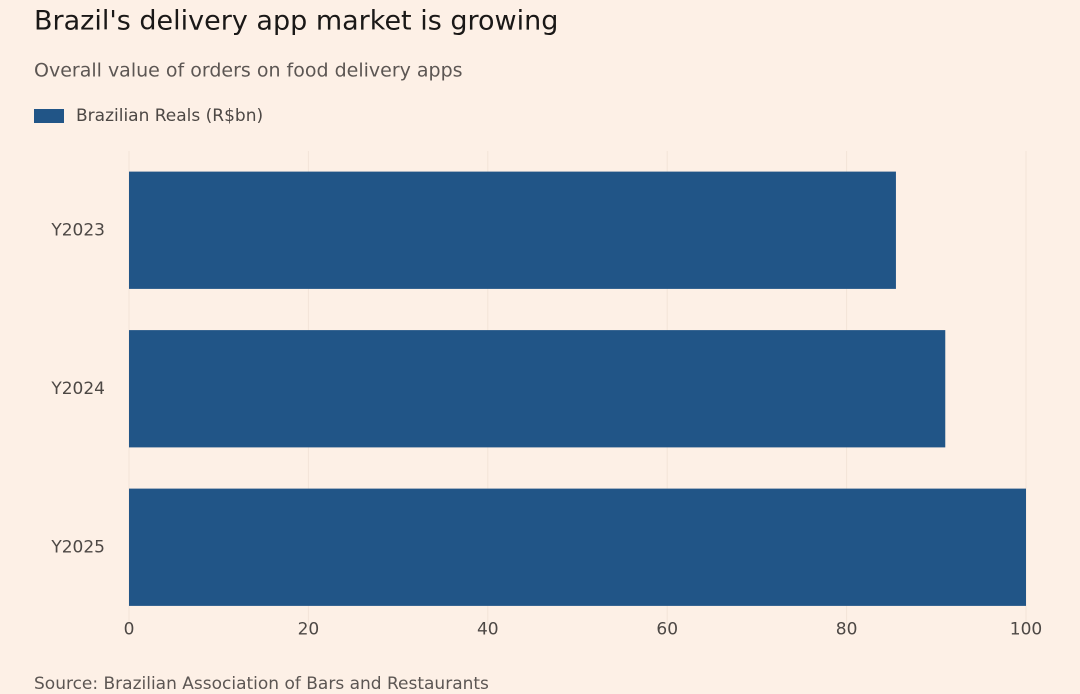 This screenshot has height=694, width=1080. What do you see at coordinates (77, 389) in the screenshot?
I see `y-tick-label: Y2024` at bounding box center [77, 389].